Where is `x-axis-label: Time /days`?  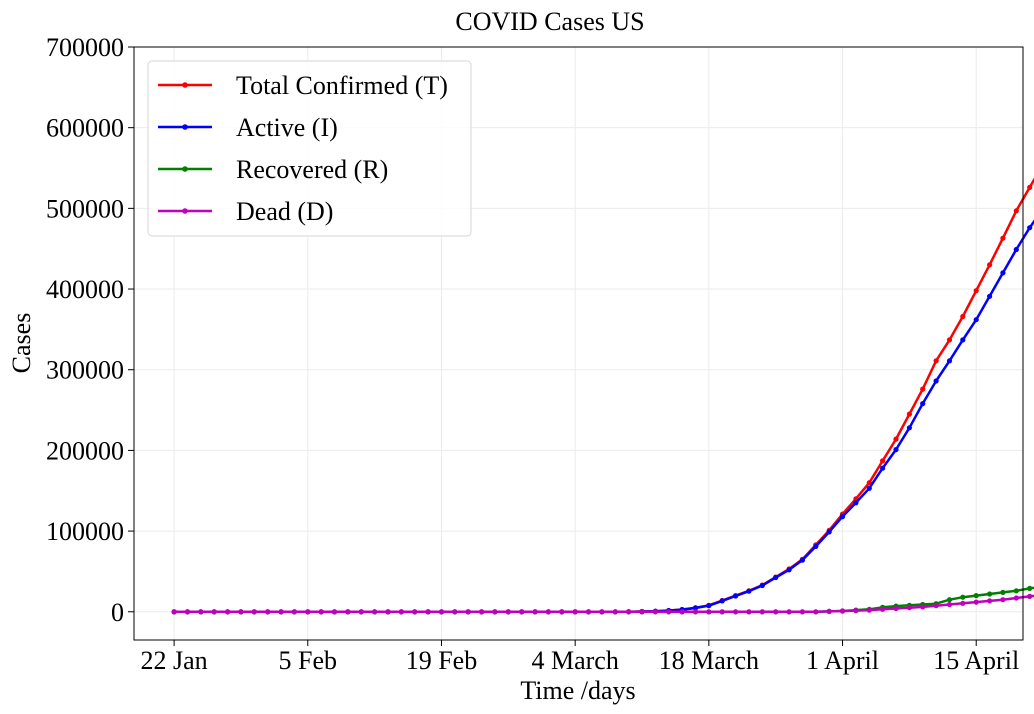 x-axis-label: Time /days is located at coordinates (577, 690).